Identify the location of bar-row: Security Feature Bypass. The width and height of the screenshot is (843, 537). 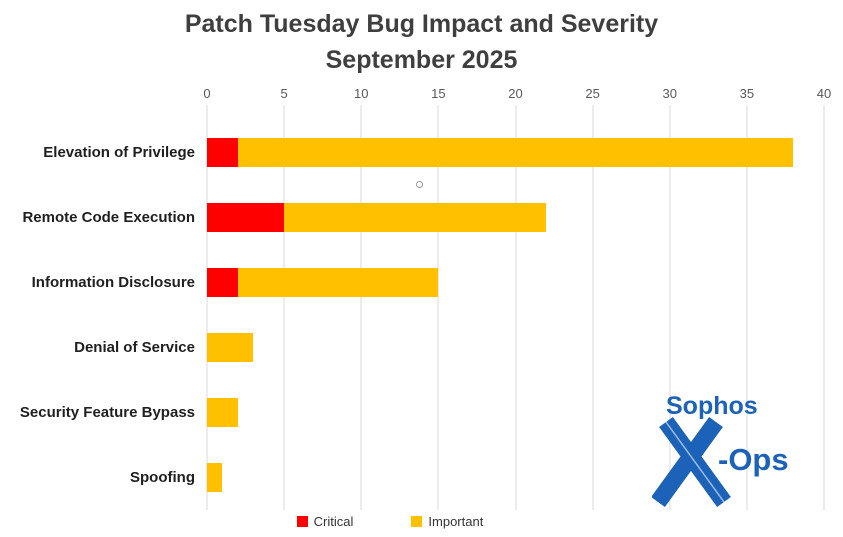
(421, 412).